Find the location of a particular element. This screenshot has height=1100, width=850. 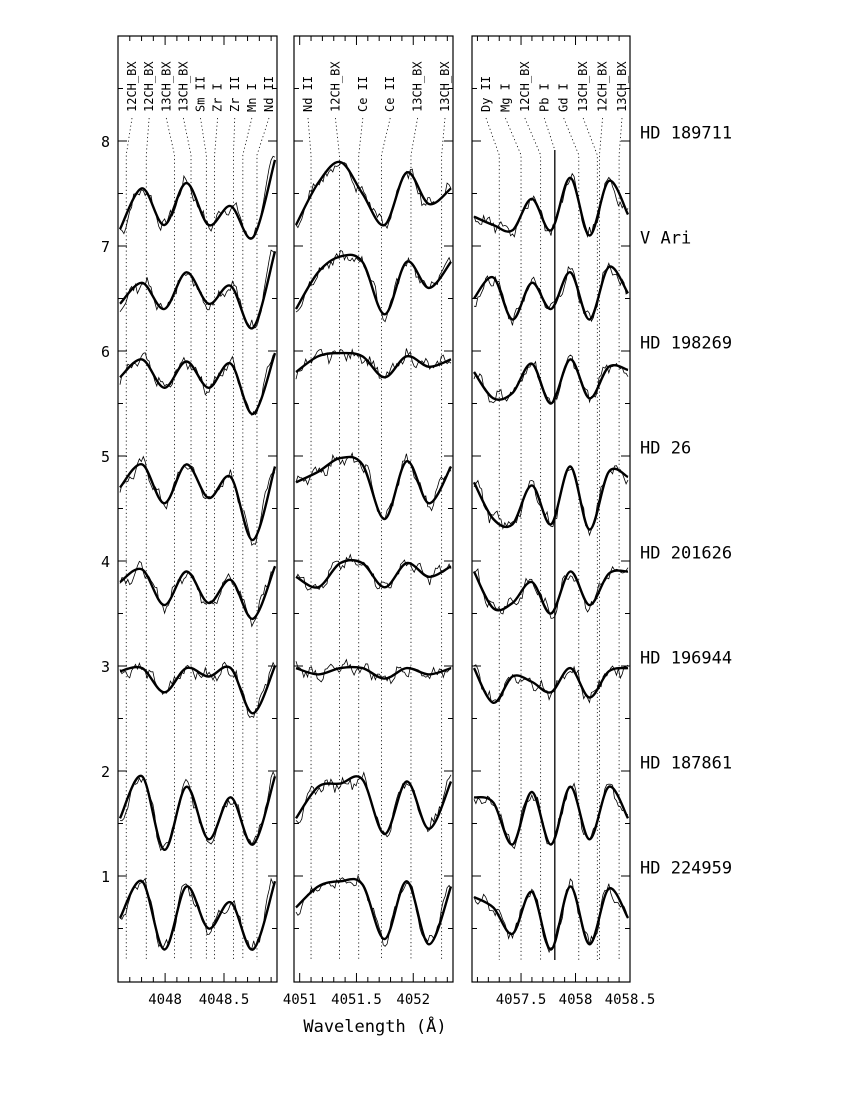

star-label: HD 189711 is located at coordinates (686, 134).